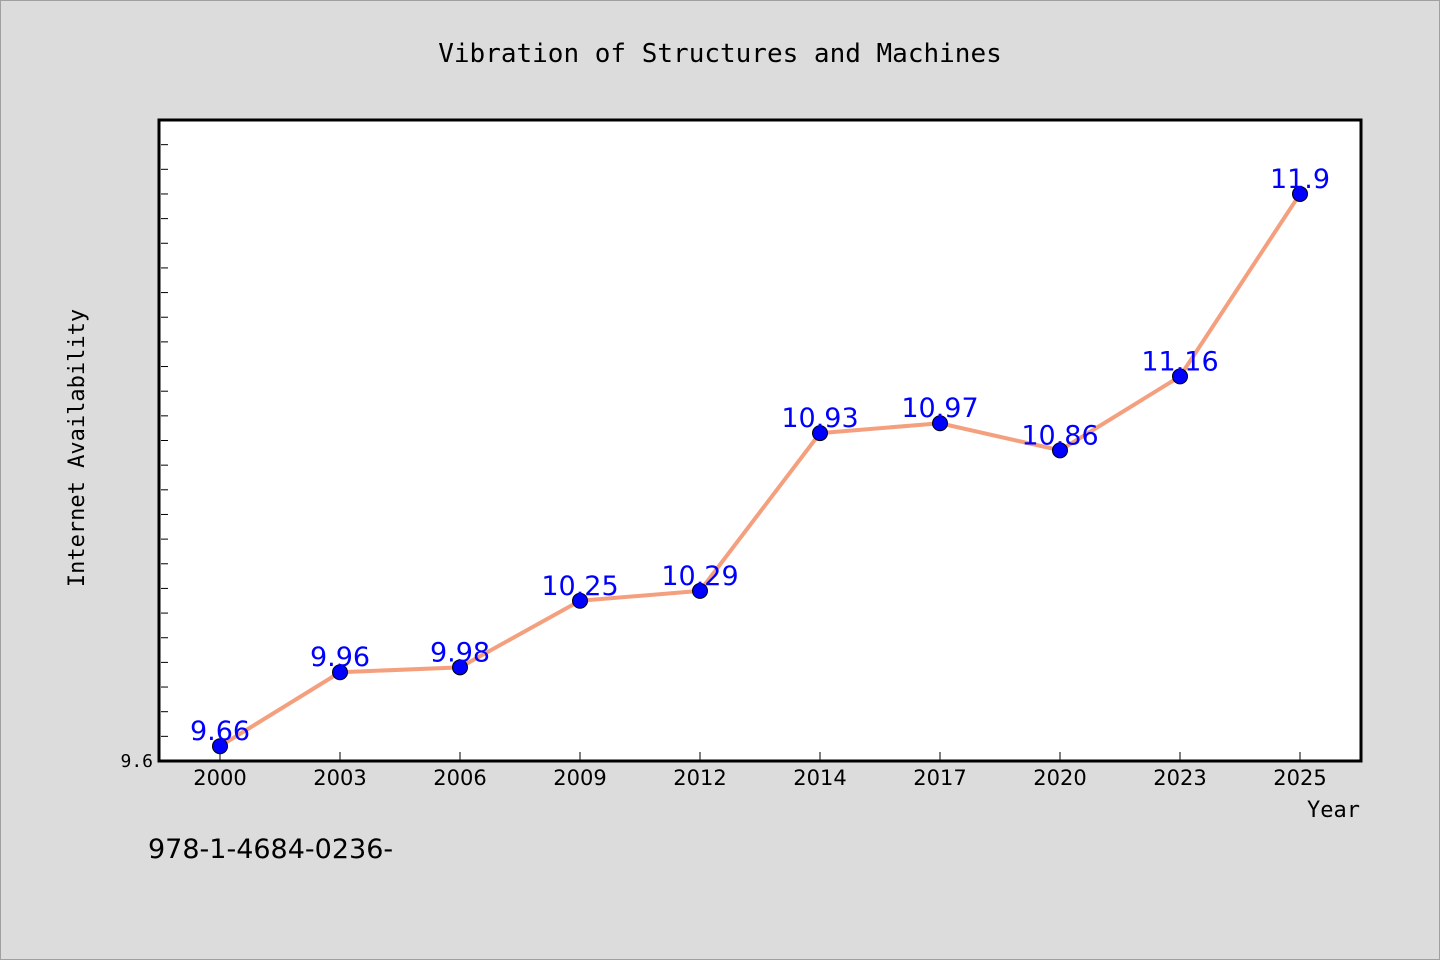 This screenshot has width=1440, height=960. I want to click on y-axis-label: Internet Availability, so click(77, 448).